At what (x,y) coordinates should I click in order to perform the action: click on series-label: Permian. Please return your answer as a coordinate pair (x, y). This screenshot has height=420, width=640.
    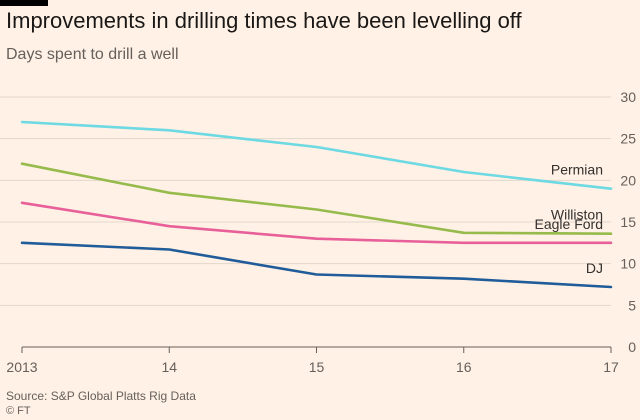
    Looking at the image, I should click on (577, 170).